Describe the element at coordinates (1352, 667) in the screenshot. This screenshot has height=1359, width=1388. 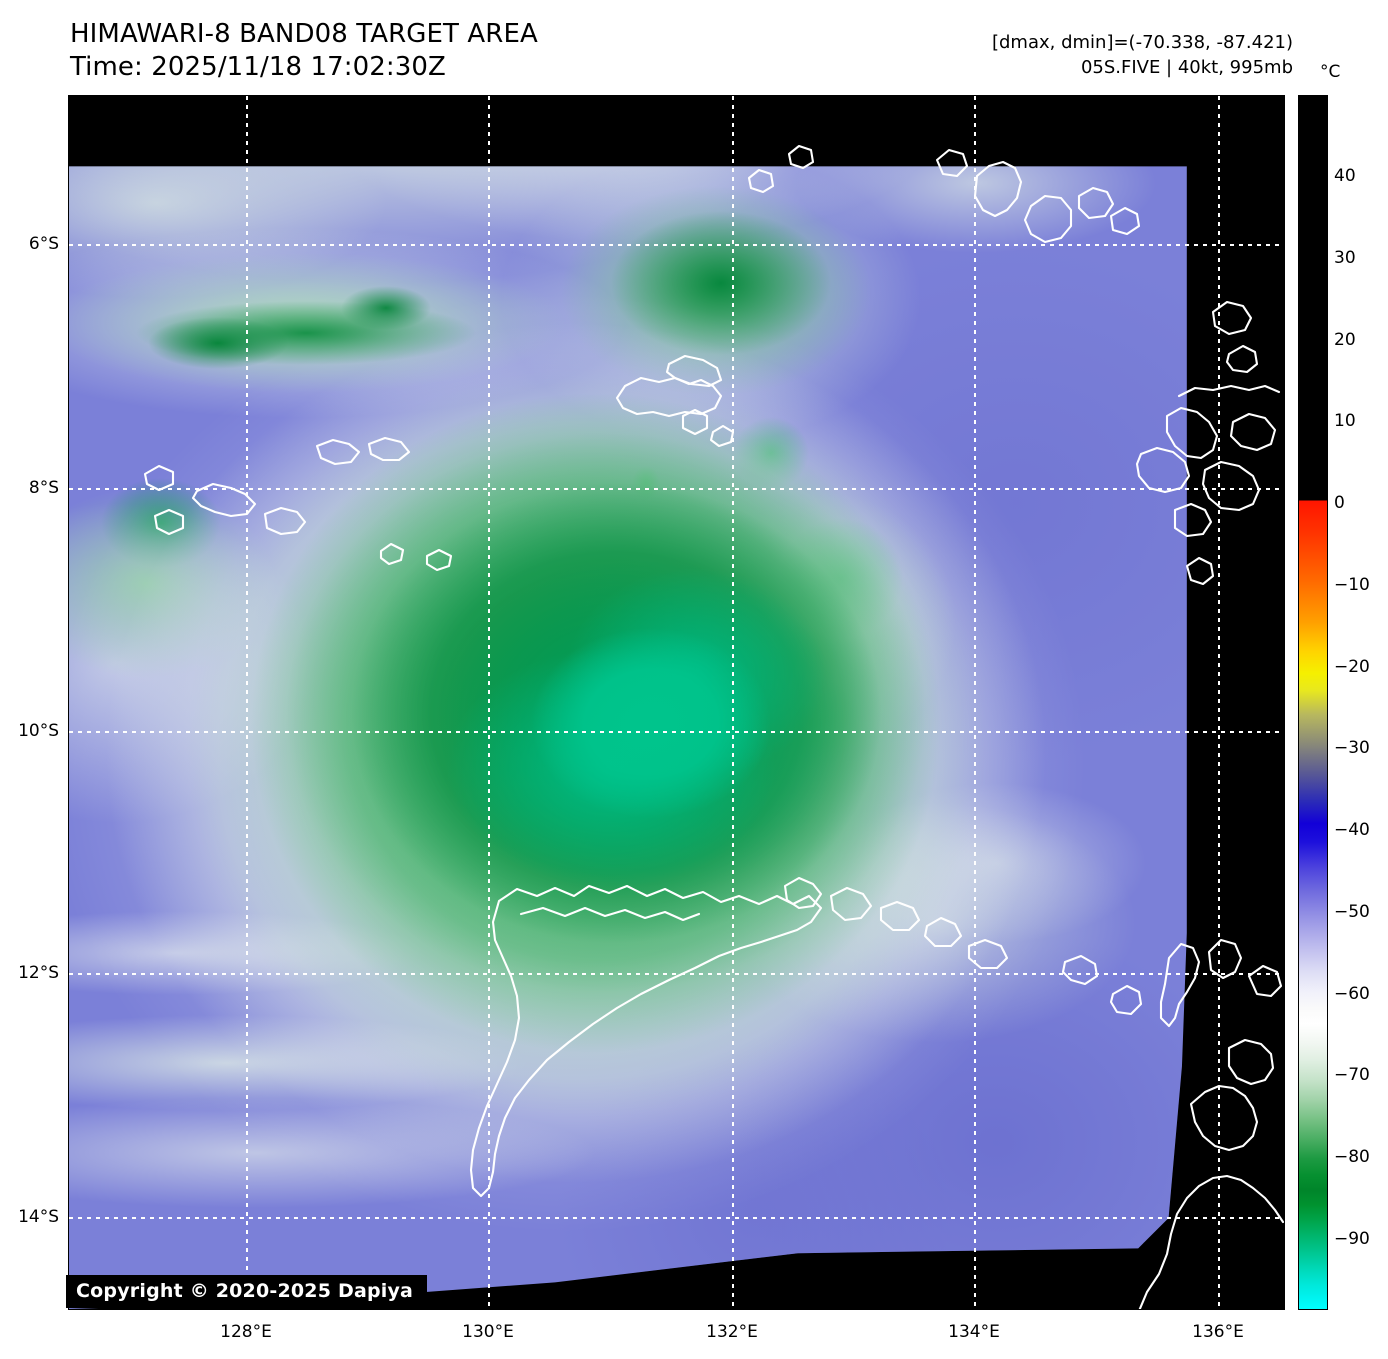
I see `colorbar-tick-m20: −20` at that location.